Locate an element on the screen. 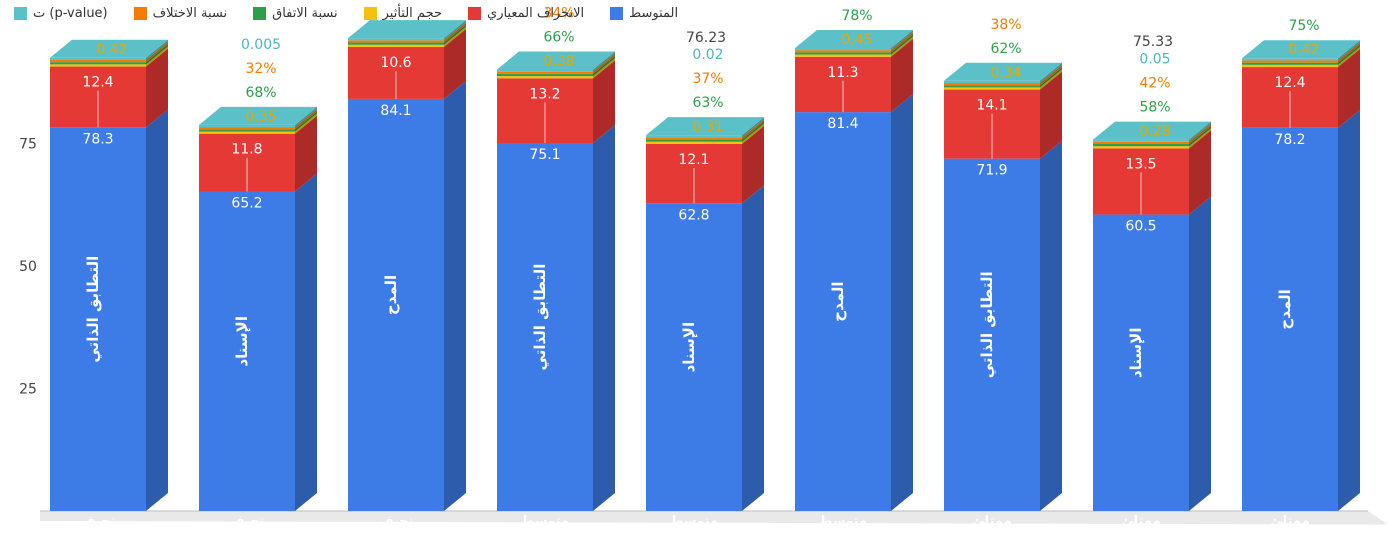 The image size is (1388, 537). series-value-label: 0.28 is located at coordinates (1154, 132).